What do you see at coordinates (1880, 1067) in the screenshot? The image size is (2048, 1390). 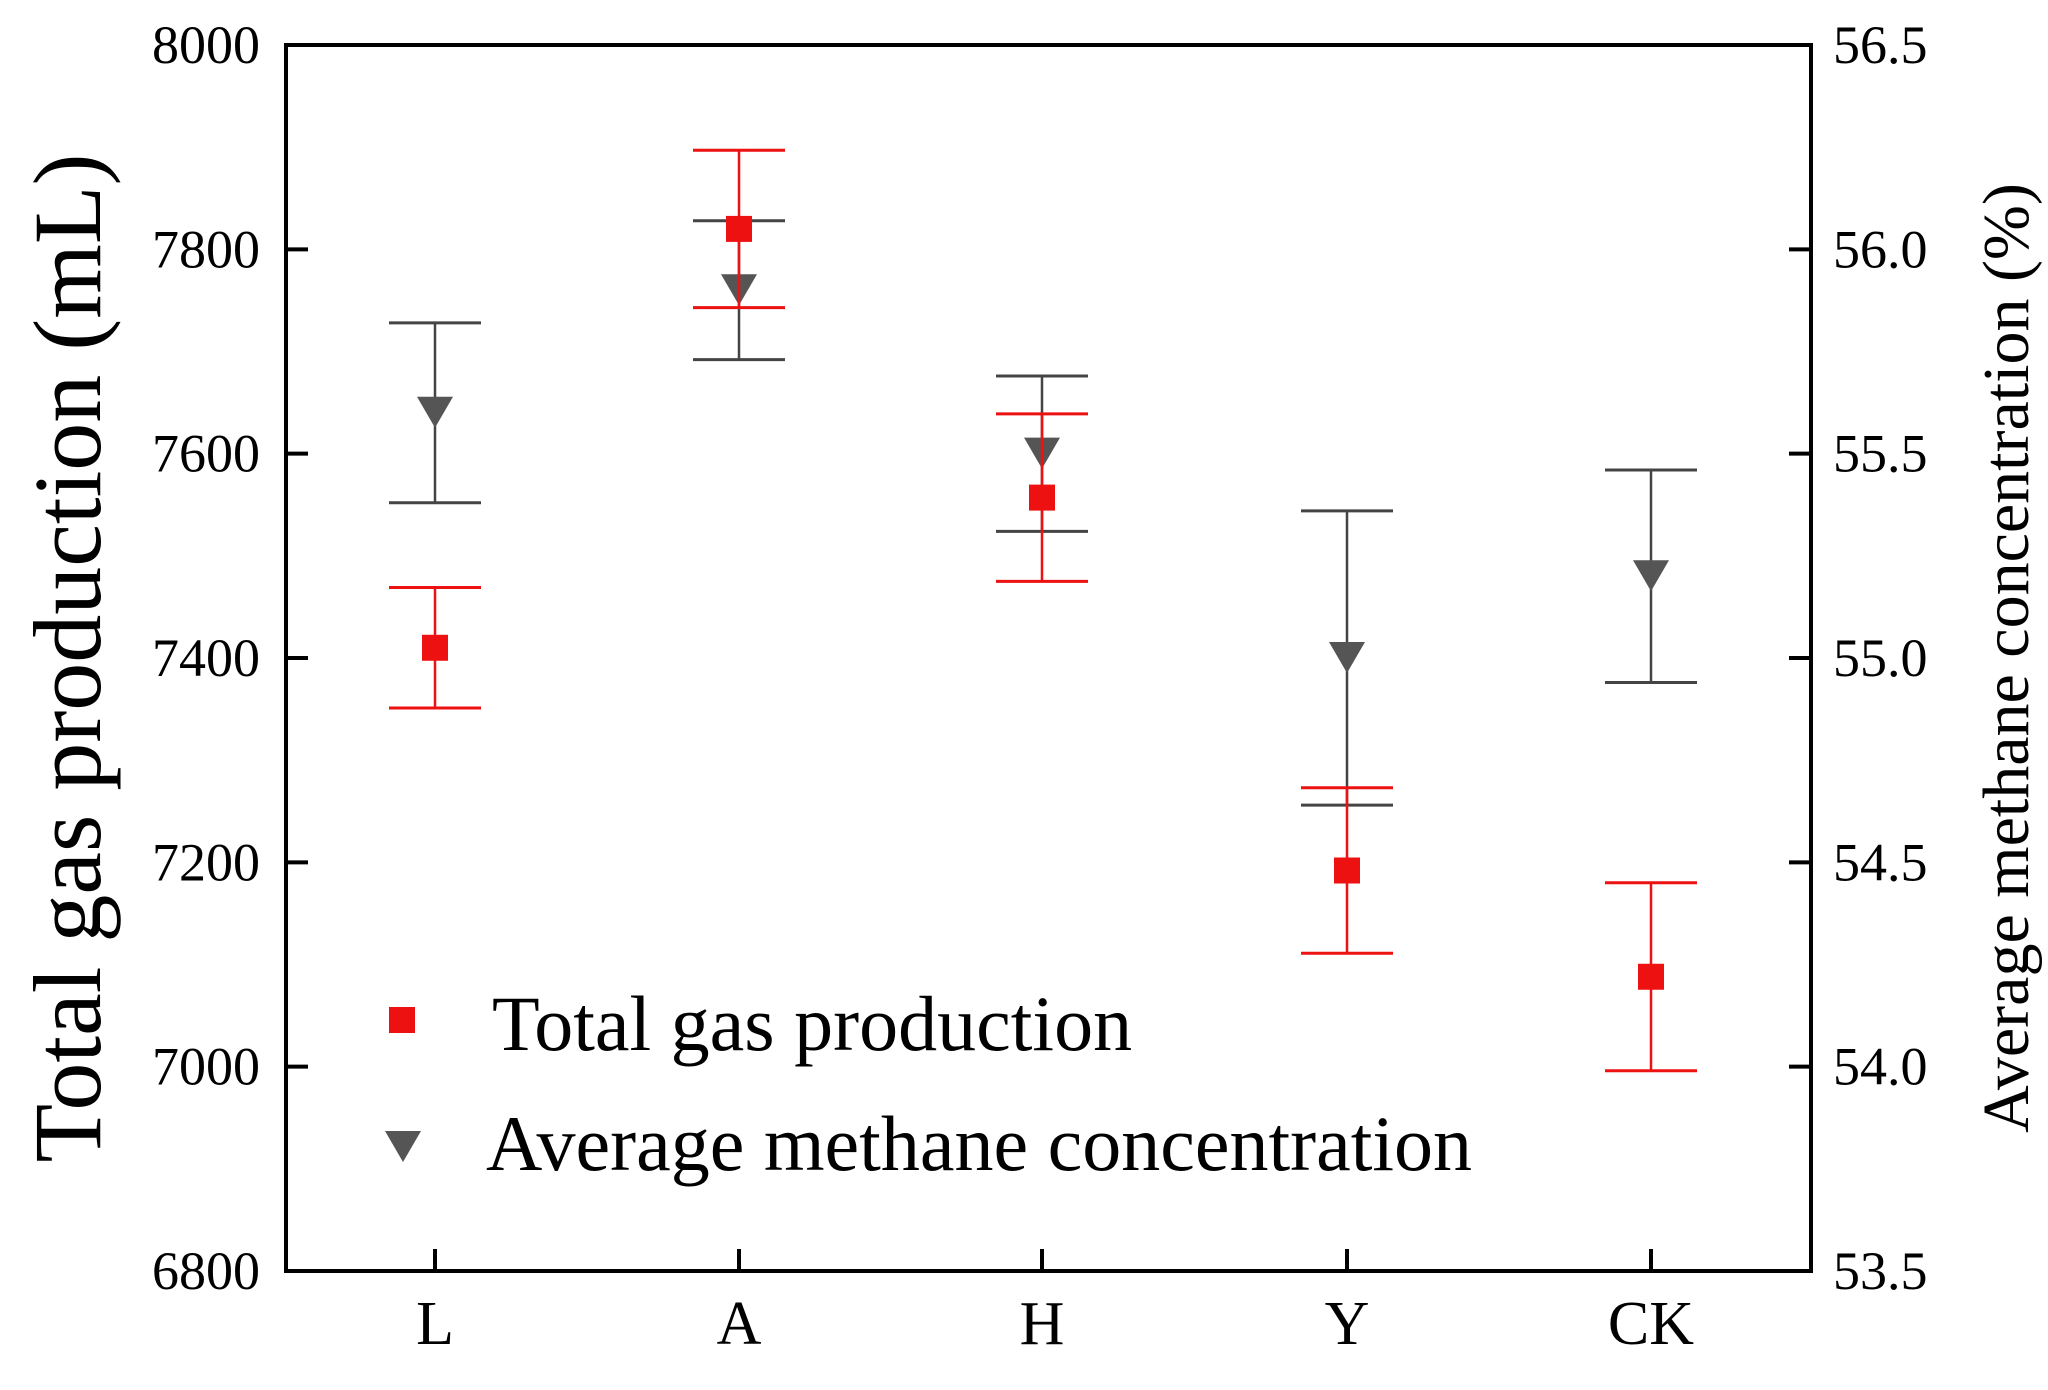 I see `right-tick-label: 54.0` at bounding box center [1880, 1067].